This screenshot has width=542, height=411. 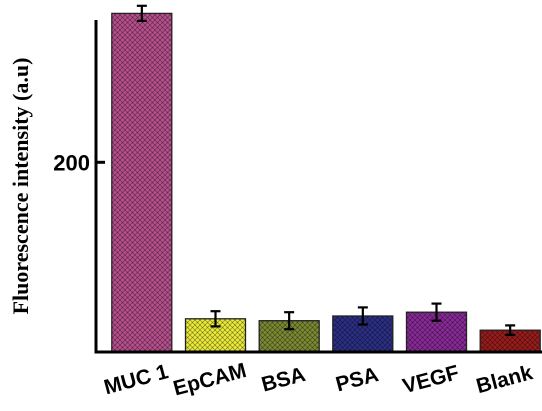 What do you see at coordinates (136, 379) in the screenshot?
I see `x-tick-label-muc-1: MUC 1` at bounding box center [136, 379].